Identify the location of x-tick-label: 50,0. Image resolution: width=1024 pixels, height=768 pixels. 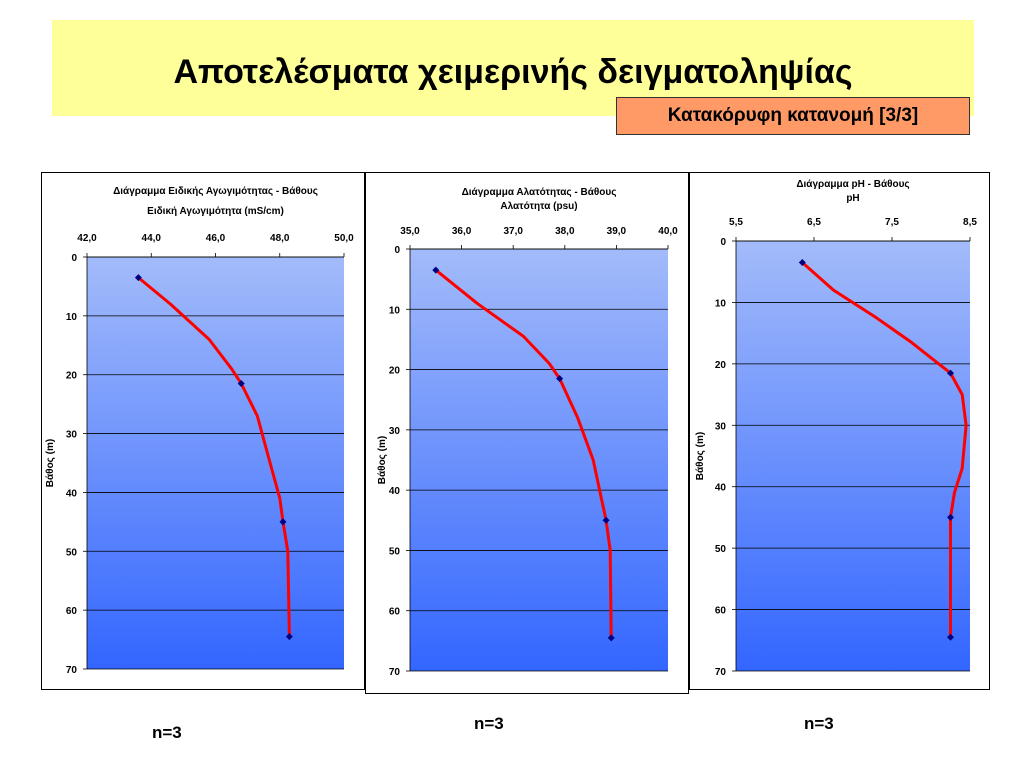
(344, 238).